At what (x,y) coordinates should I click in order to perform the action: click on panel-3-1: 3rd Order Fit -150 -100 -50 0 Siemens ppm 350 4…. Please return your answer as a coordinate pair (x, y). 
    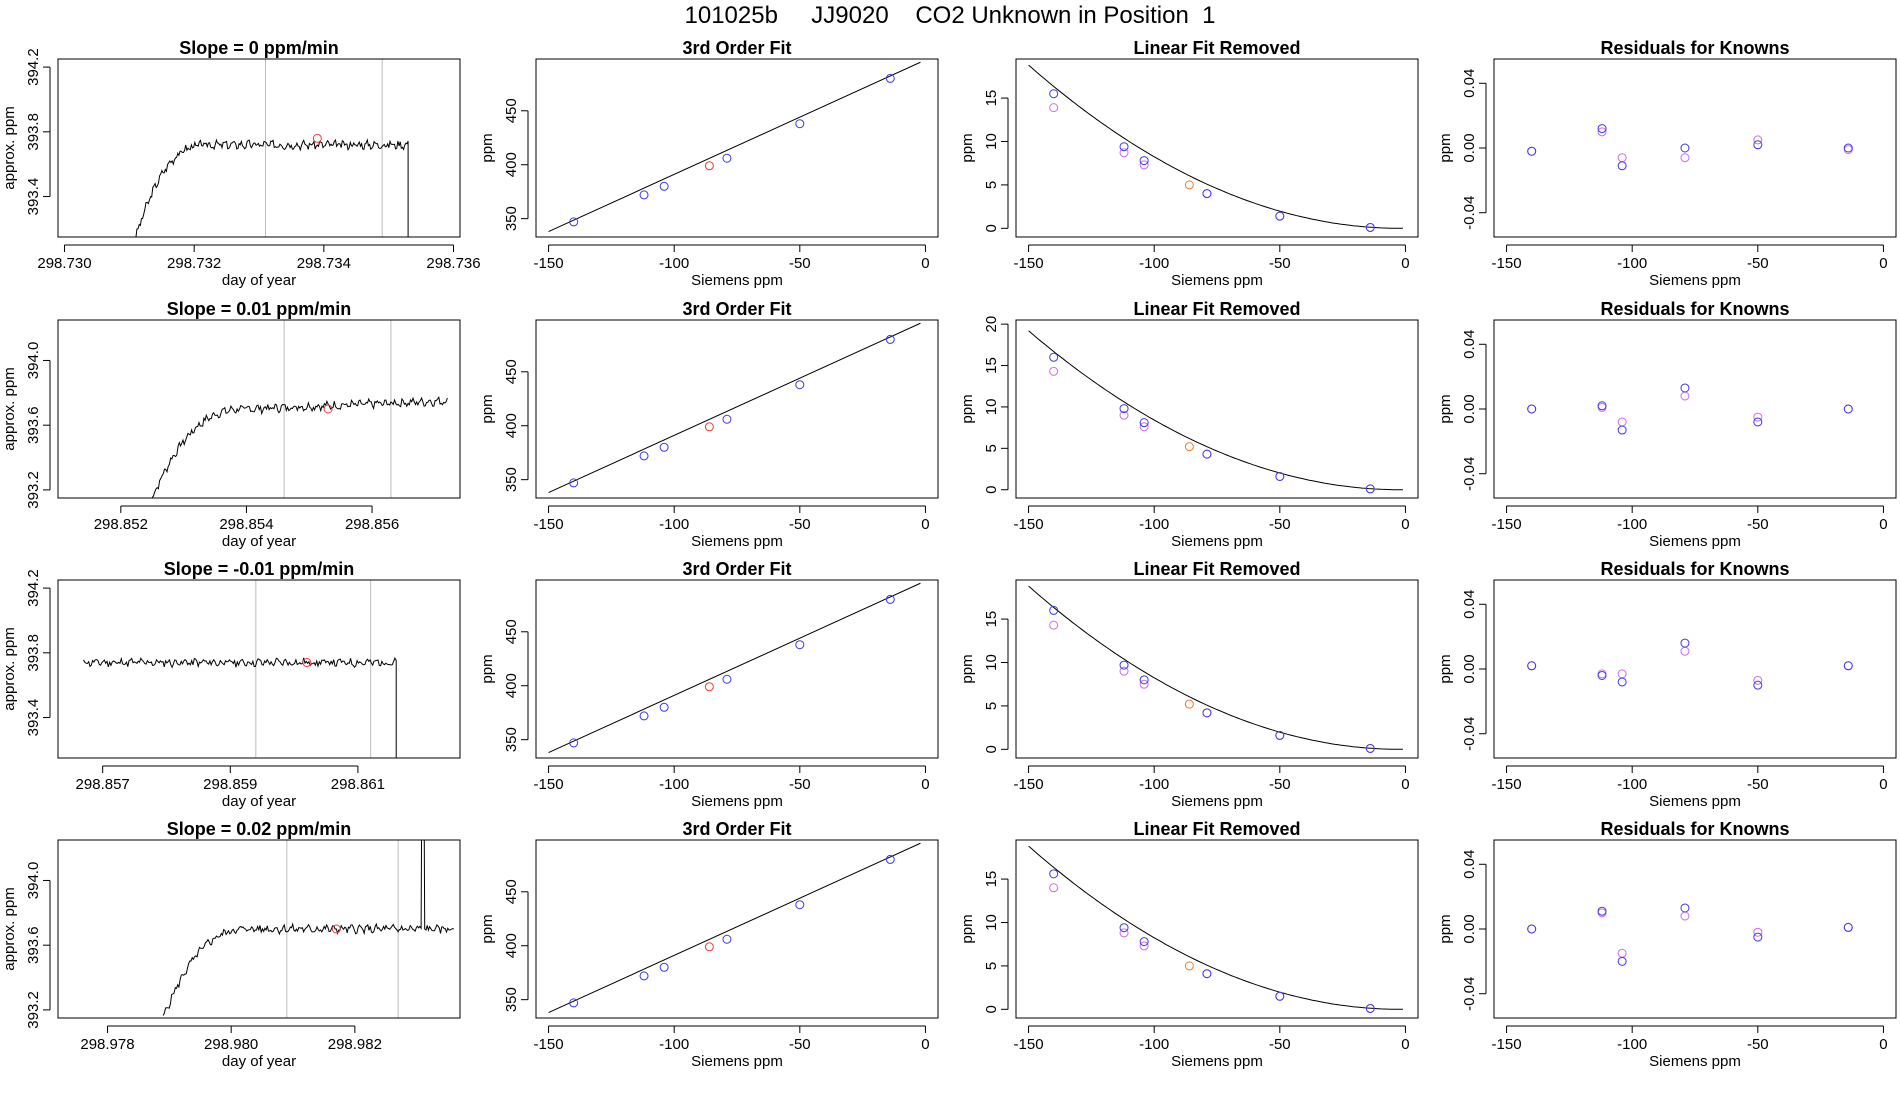
    Looking at the image, I should click on (709, 944).